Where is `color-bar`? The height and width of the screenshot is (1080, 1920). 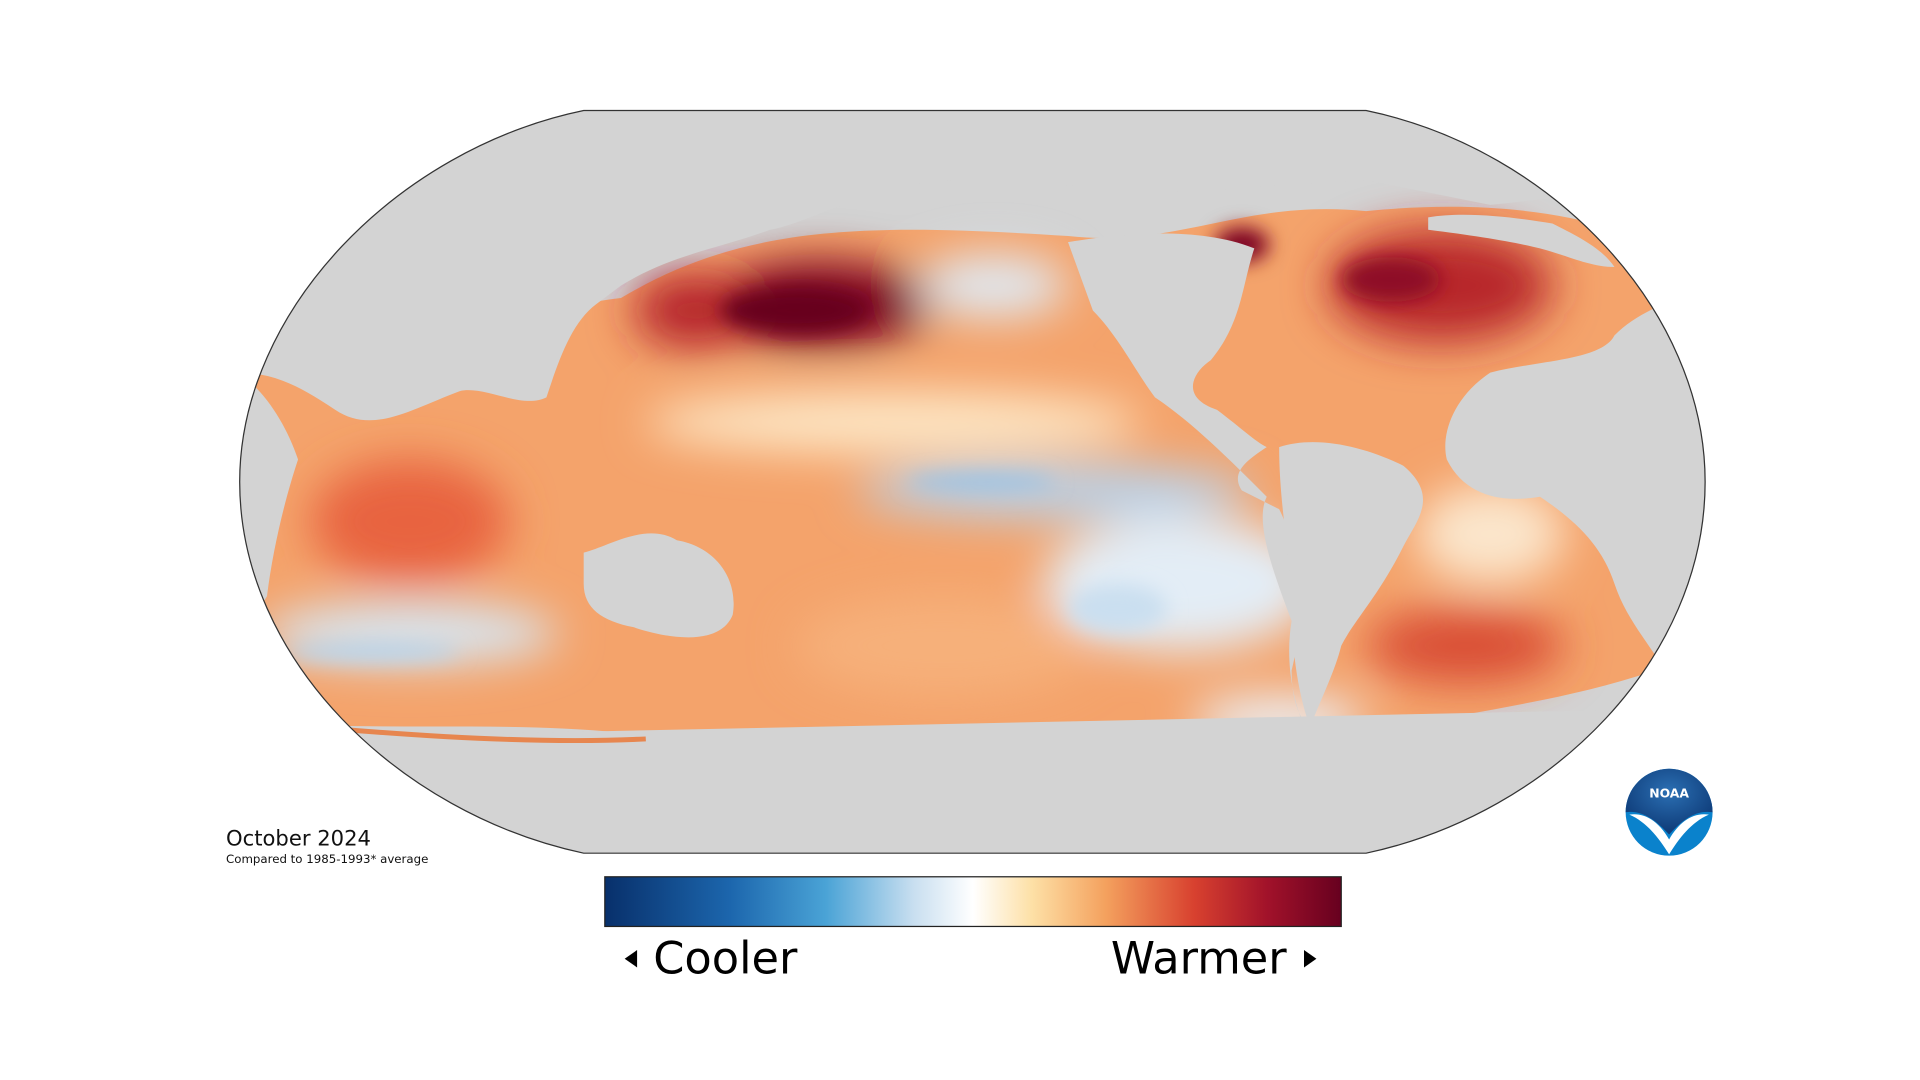 color-bar is located at coordinates (973, 902).